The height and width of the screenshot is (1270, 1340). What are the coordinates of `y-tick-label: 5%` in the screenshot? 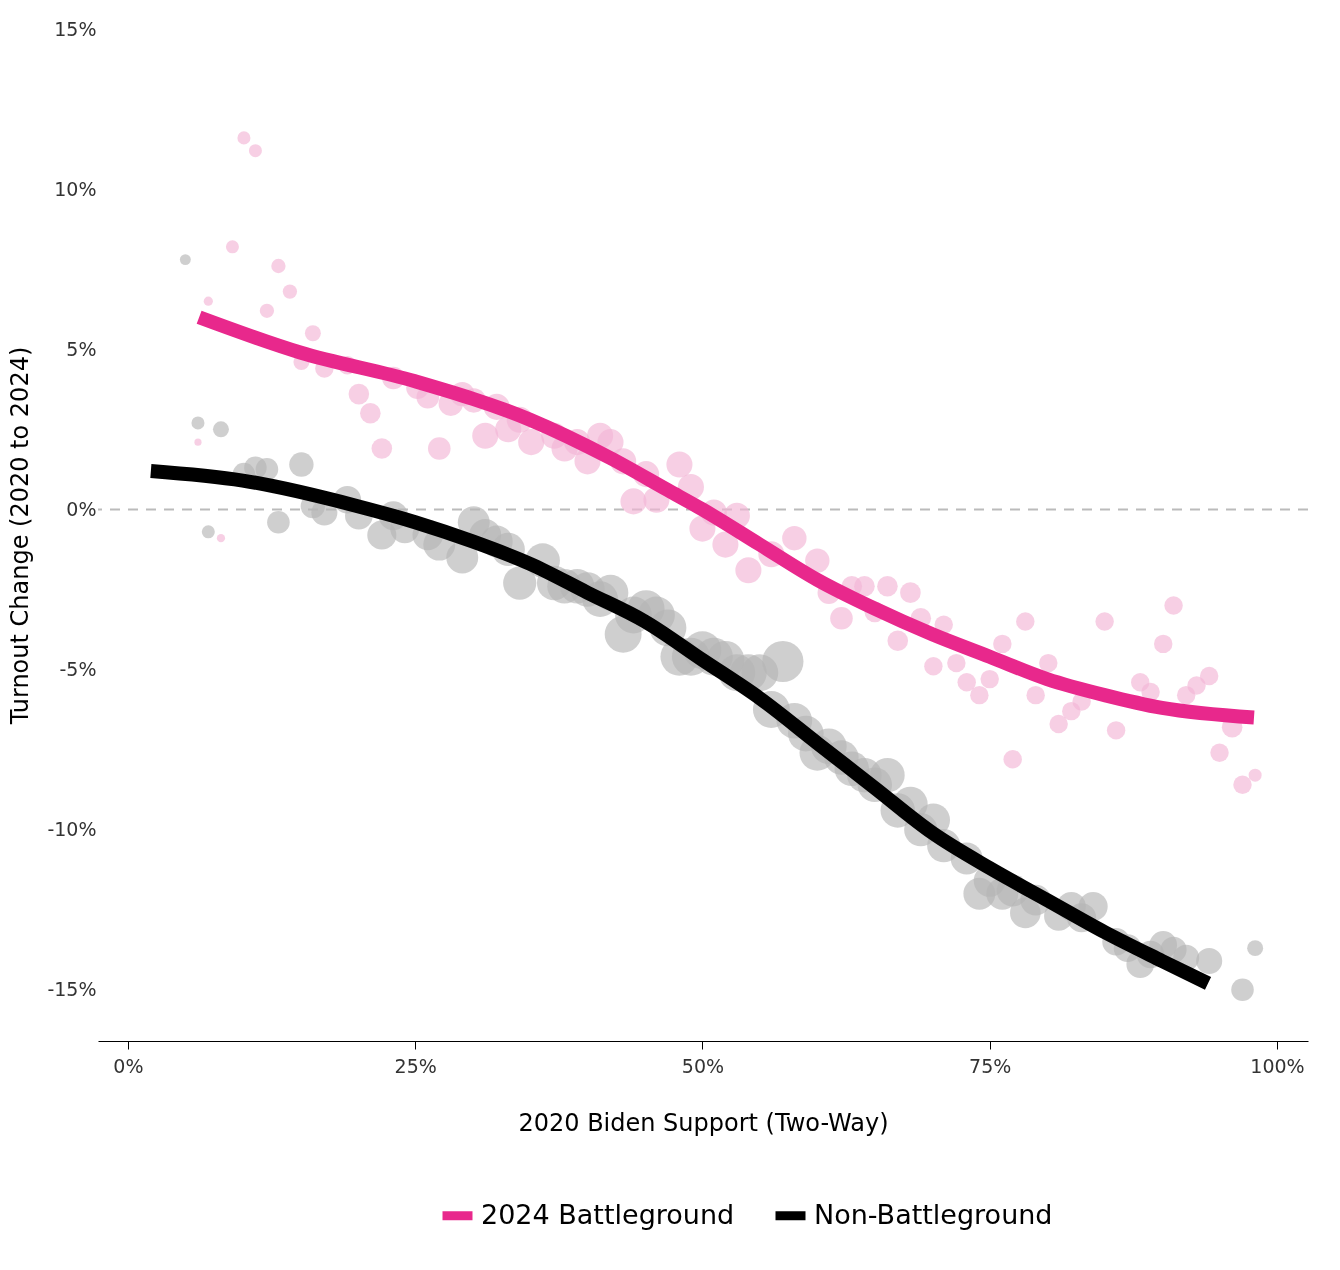 It's located at (81, 348).